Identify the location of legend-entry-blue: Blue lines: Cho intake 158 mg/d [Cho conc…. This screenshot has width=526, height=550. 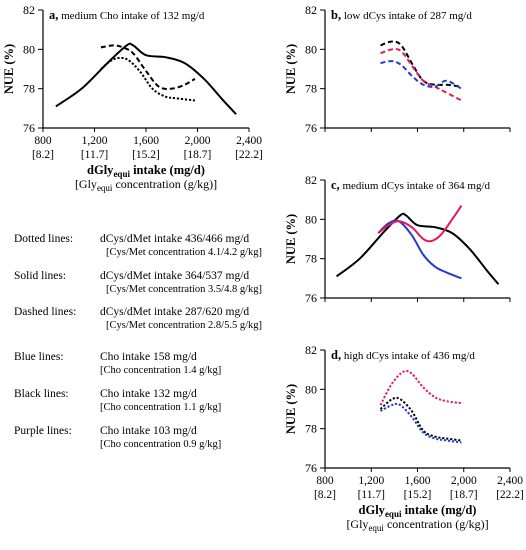
(118, 363).